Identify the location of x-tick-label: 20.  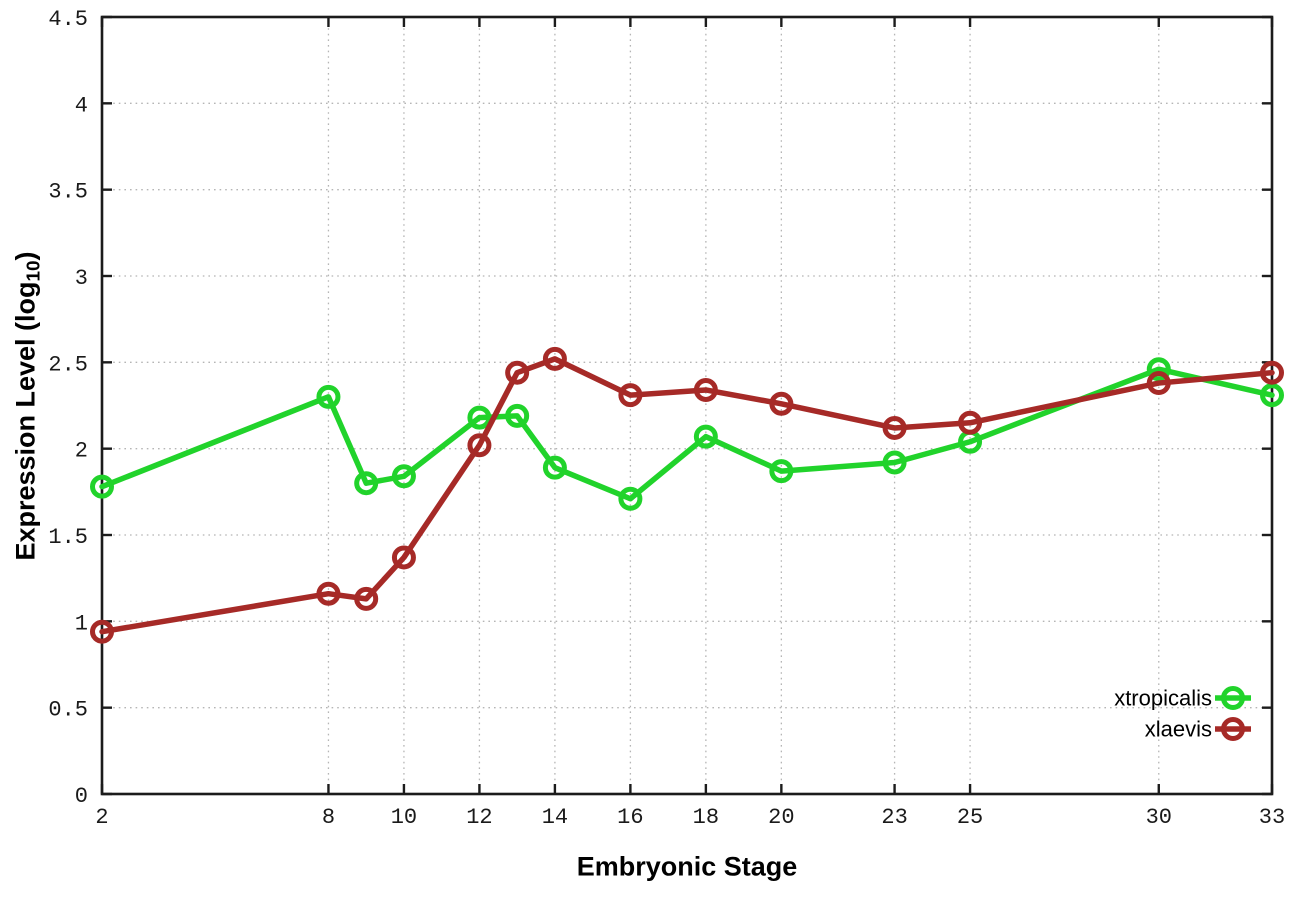
(781, 817).